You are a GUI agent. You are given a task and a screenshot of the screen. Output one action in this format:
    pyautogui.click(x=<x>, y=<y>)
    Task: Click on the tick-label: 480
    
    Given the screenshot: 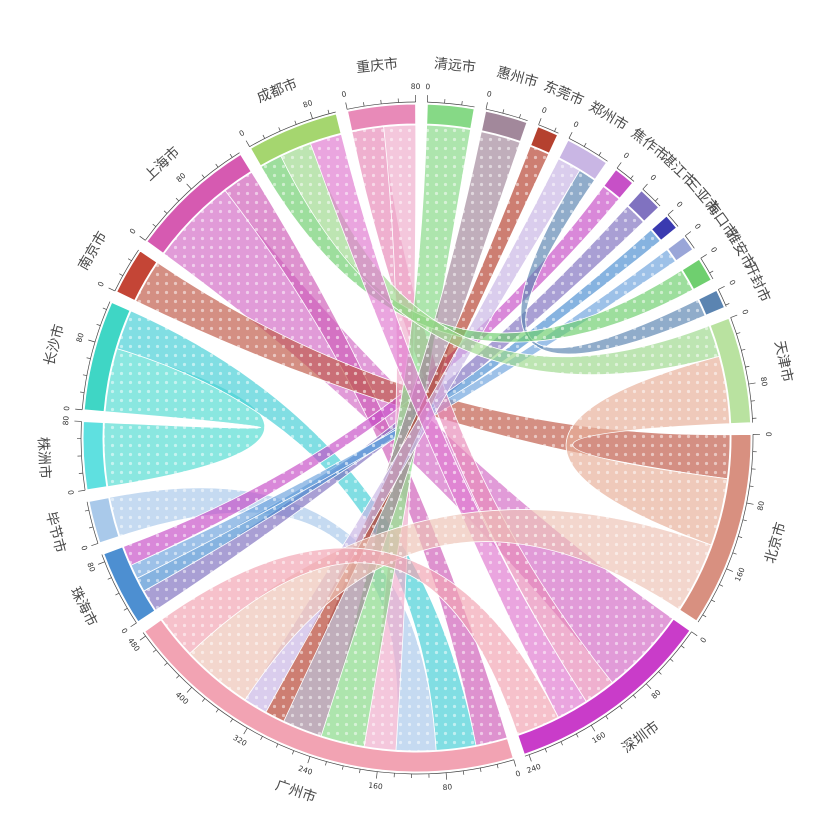 What is the action you would take?
    pyautogui.click(x=134, y=644)
    